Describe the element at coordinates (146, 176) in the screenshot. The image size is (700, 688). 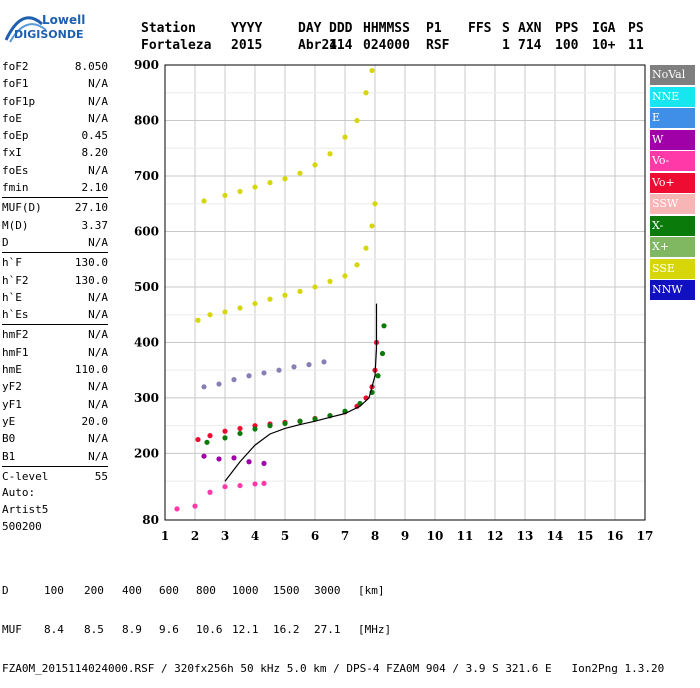
I see `y-tick-label: 700` at that location.